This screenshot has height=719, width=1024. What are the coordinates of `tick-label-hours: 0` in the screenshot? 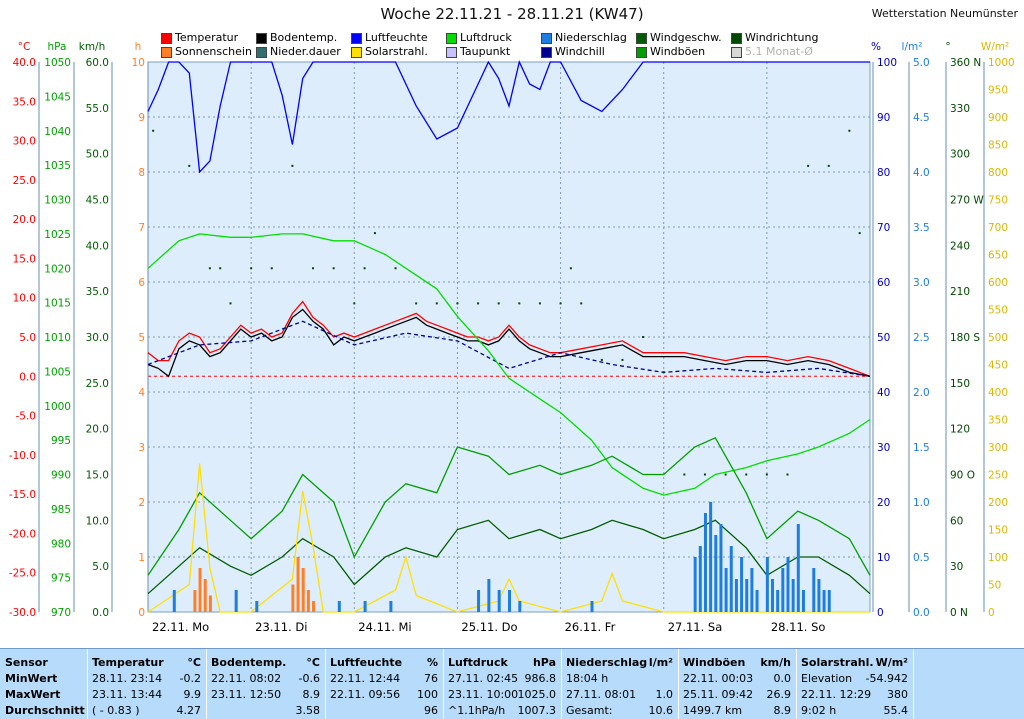 It's located at (141, 613).